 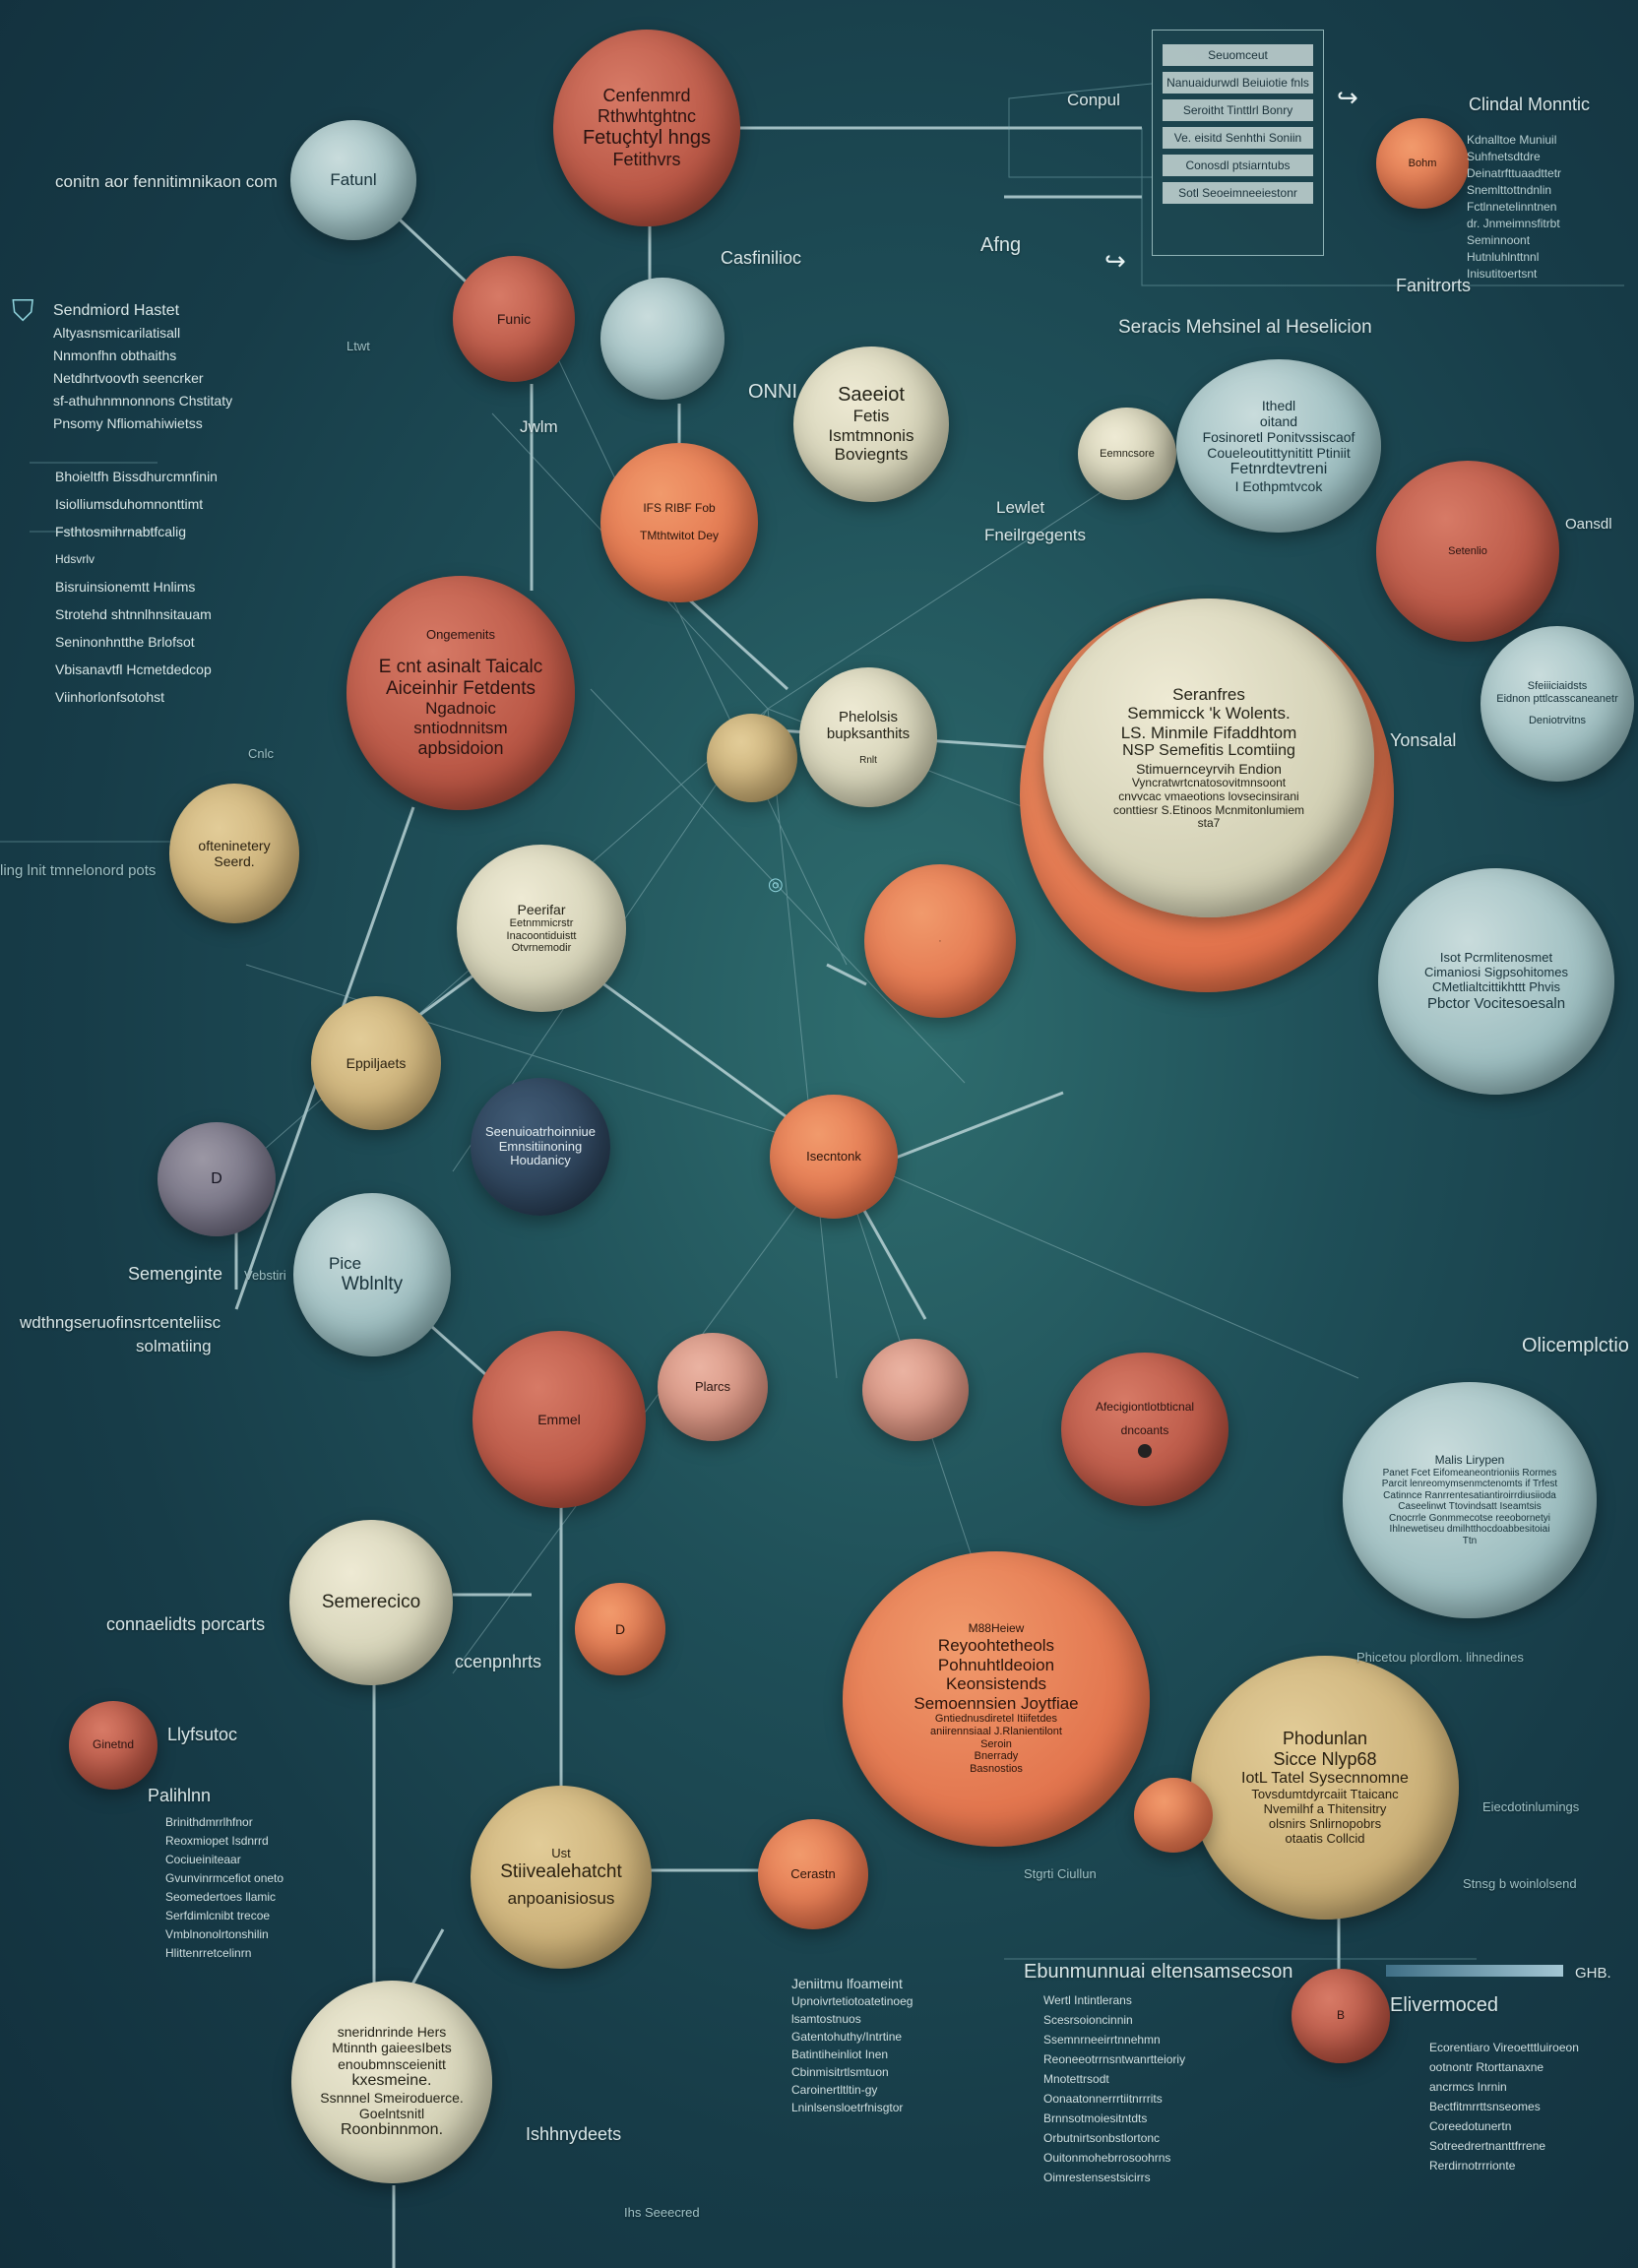 What do you see at coordinates (679, 522) in the screenshot?
I see `node-orange-mid: IFS RIBF Fob TMthtwitot Dey` at bounding box center [679, 522].